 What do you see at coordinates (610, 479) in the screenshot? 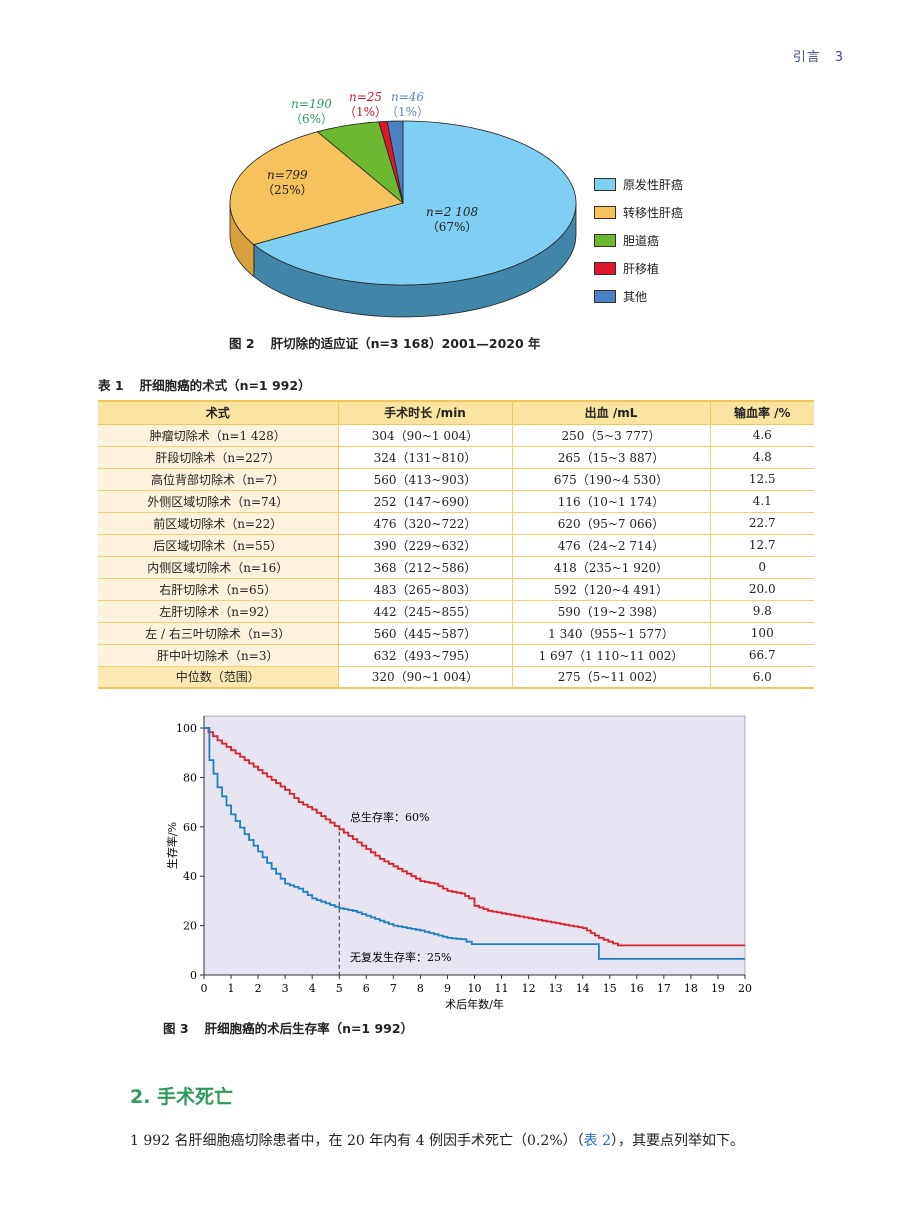
I see `table-cell: 675（190~4 530）` at bounding box center [610, 479].